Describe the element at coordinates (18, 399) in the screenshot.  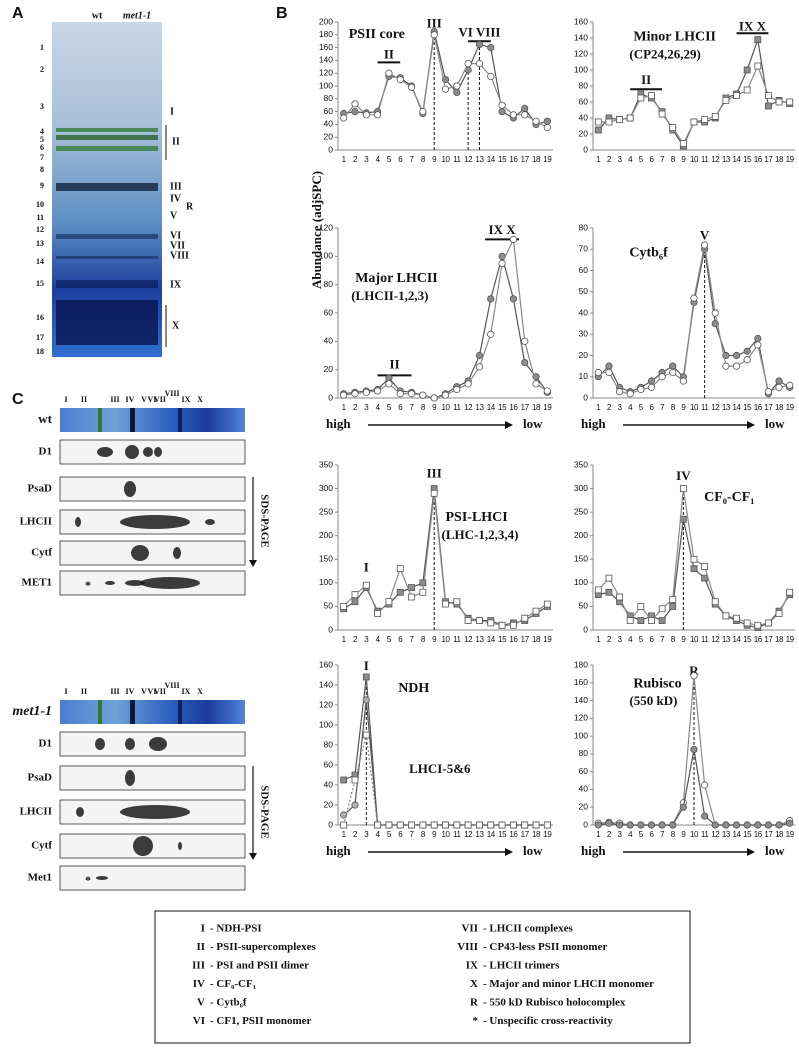
I see `panel-label: C` at that location.